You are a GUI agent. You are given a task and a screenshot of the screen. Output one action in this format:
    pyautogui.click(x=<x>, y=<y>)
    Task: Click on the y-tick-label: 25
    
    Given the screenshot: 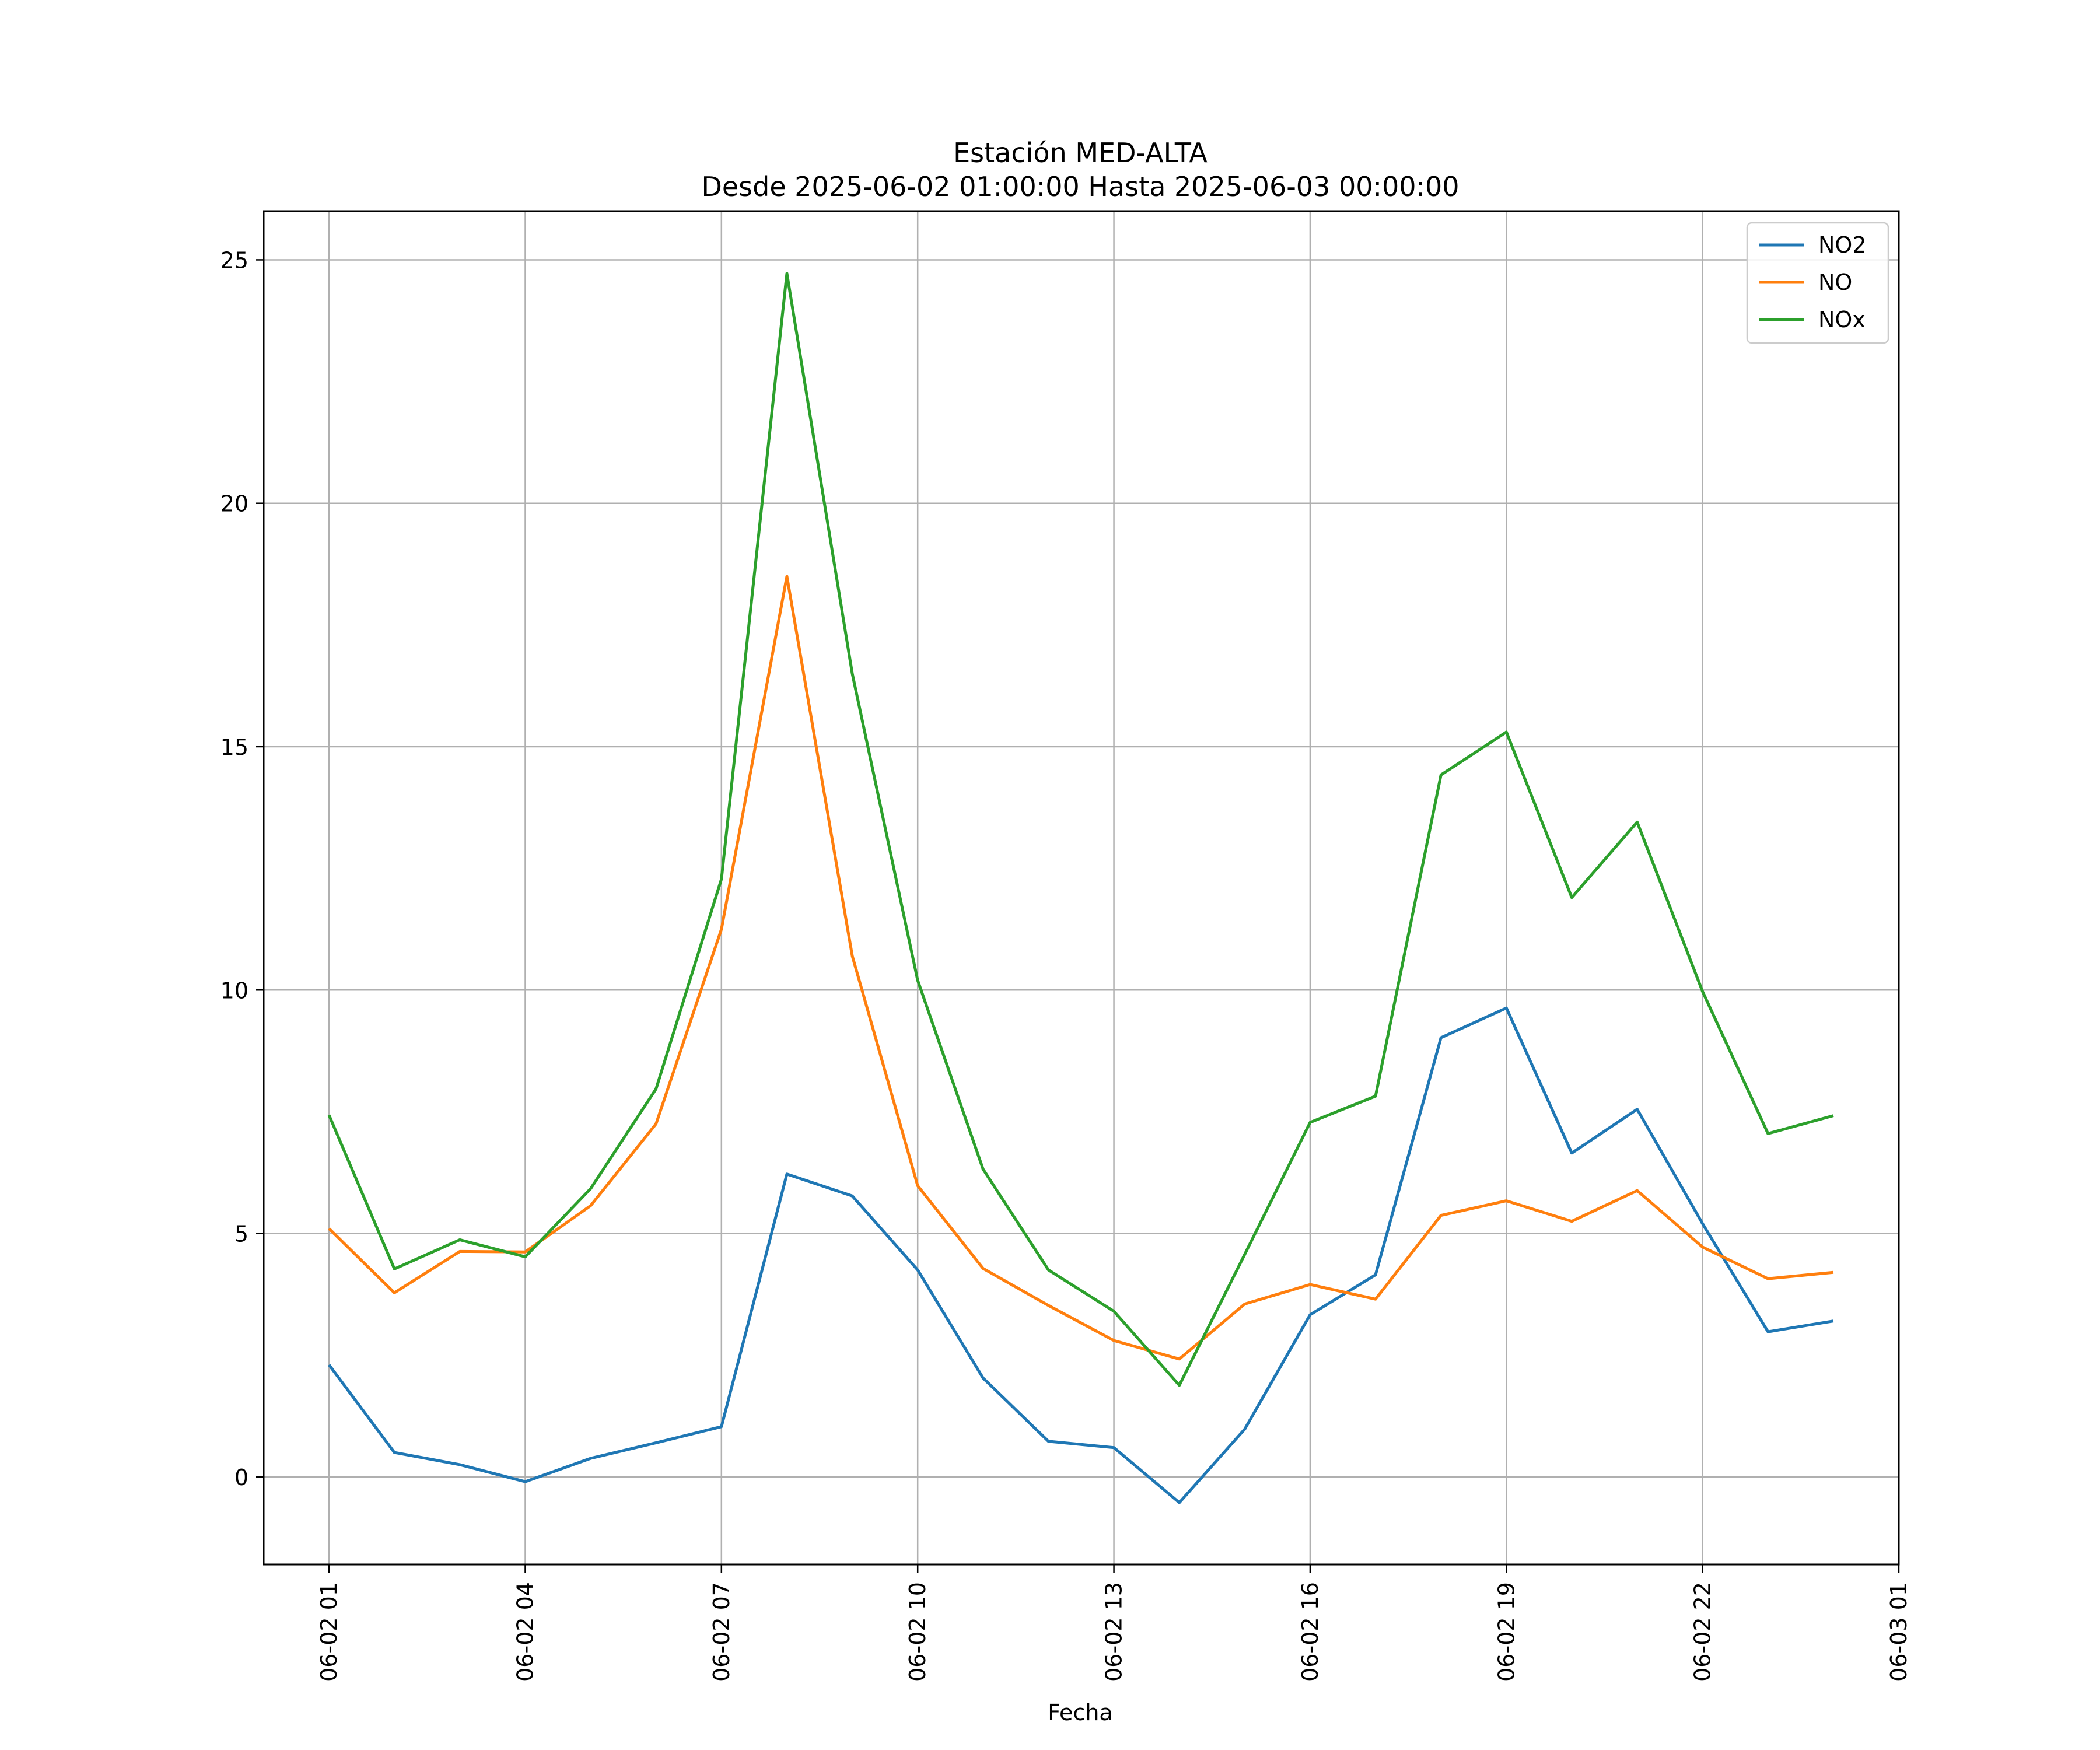 What is the action you would take?
    pyautogui.click(x=235, y=260)
    